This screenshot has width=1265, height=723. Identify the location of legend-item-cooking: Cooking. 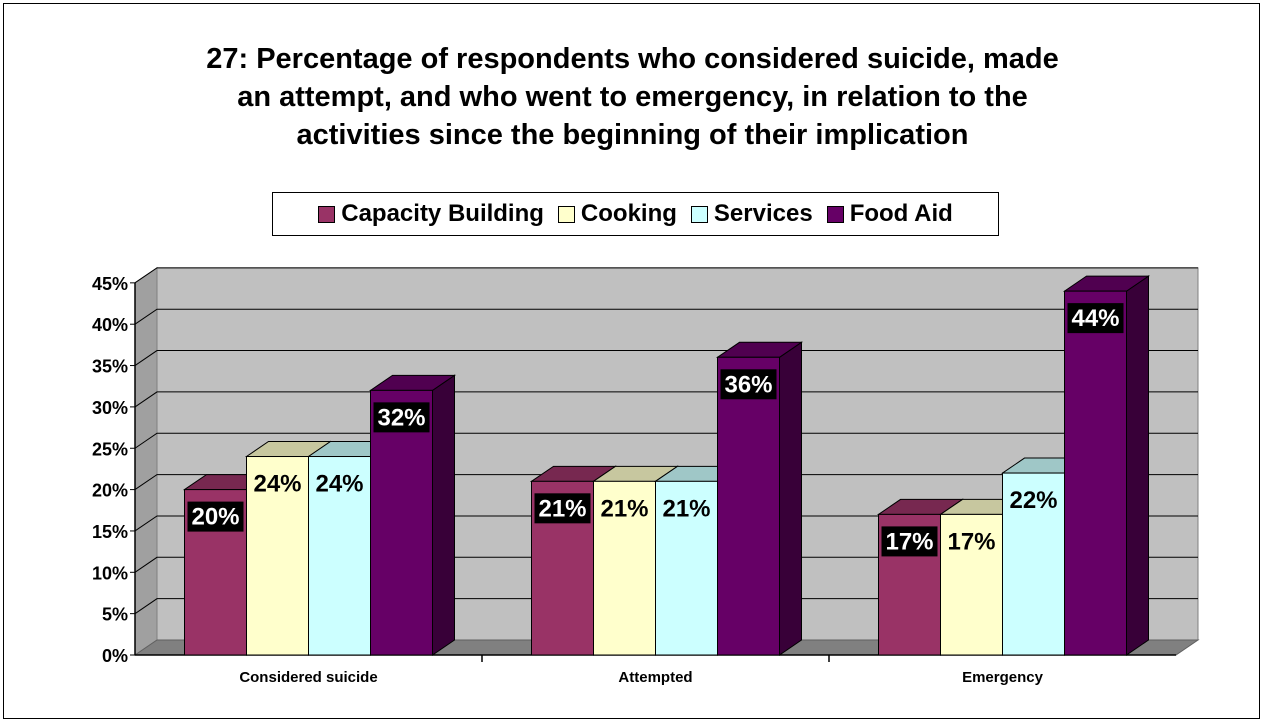
(617, 214).